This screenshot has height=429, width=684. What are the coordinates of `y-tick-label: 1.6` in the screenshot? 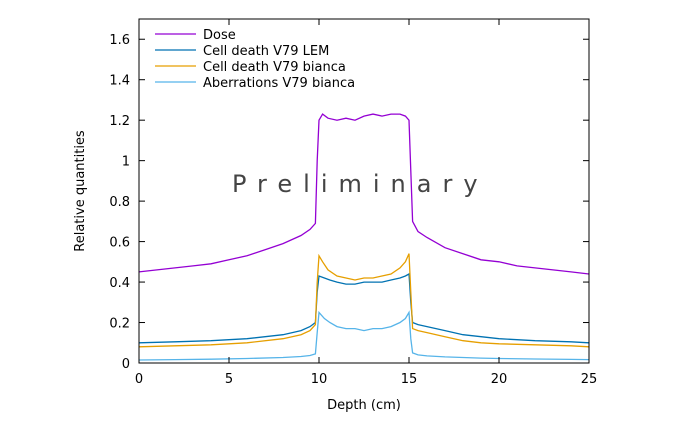 It's located at (119, 40).